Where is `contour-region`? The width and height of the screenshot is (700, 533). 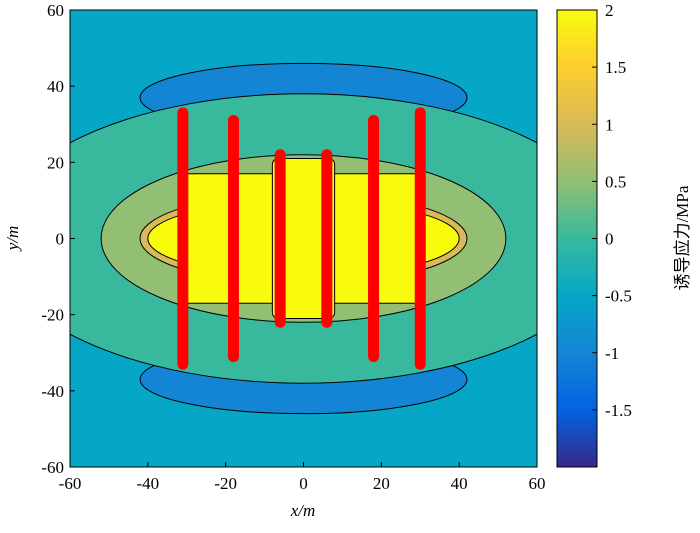 contour-region is located at coordinates (303, 238).